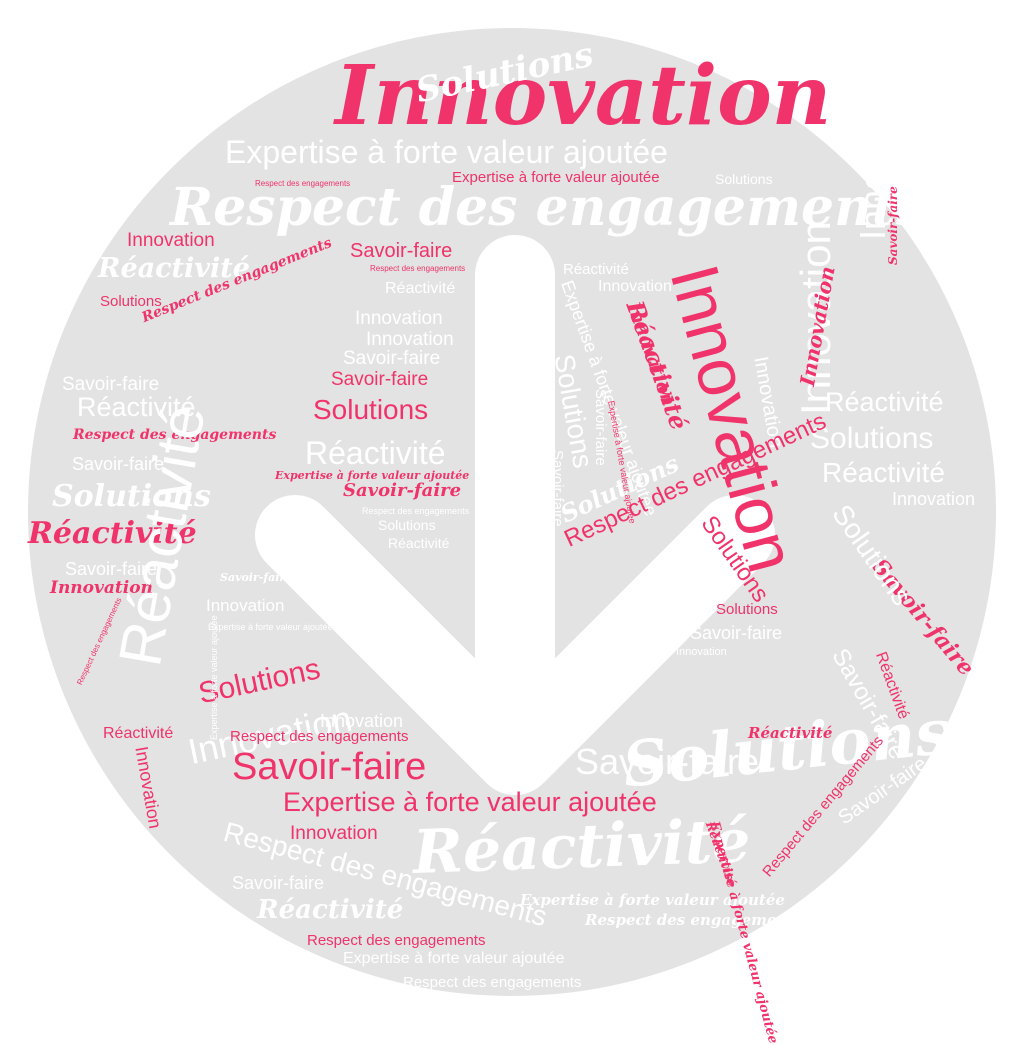 The image size is (1024, 1045). I want to click on word-22: Solutions, so click(371, 409).